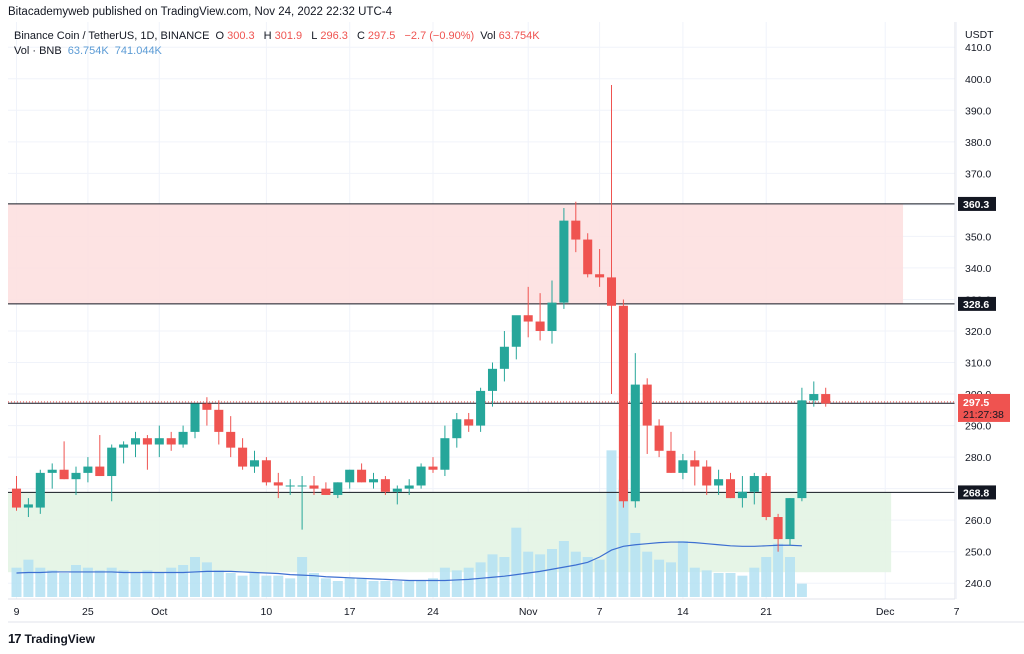 This screenshot has width=1024, height=654. Describe the element at coordinates (360, 36) in the screenshot. I see `close-label: C` at that location.